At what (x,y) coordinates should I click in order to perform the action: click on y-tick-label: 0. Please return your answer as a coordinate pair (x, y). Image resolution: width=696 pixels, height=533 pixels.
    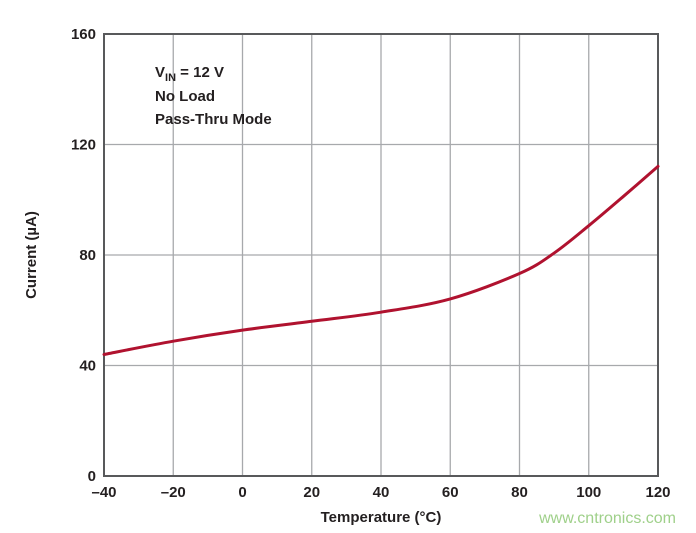
    Looking at the image, I should click on (92, 476).